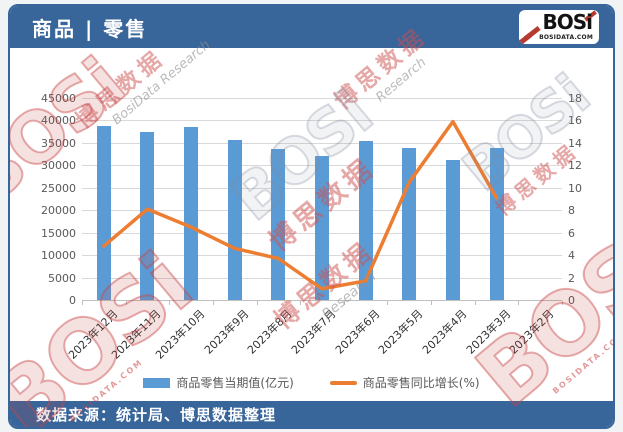 The width and height of the screenshot is (623, 432). I want to click on header-bar: 商品 | 零售 BOSi BOSIDATA.COM, so click(311, 27).